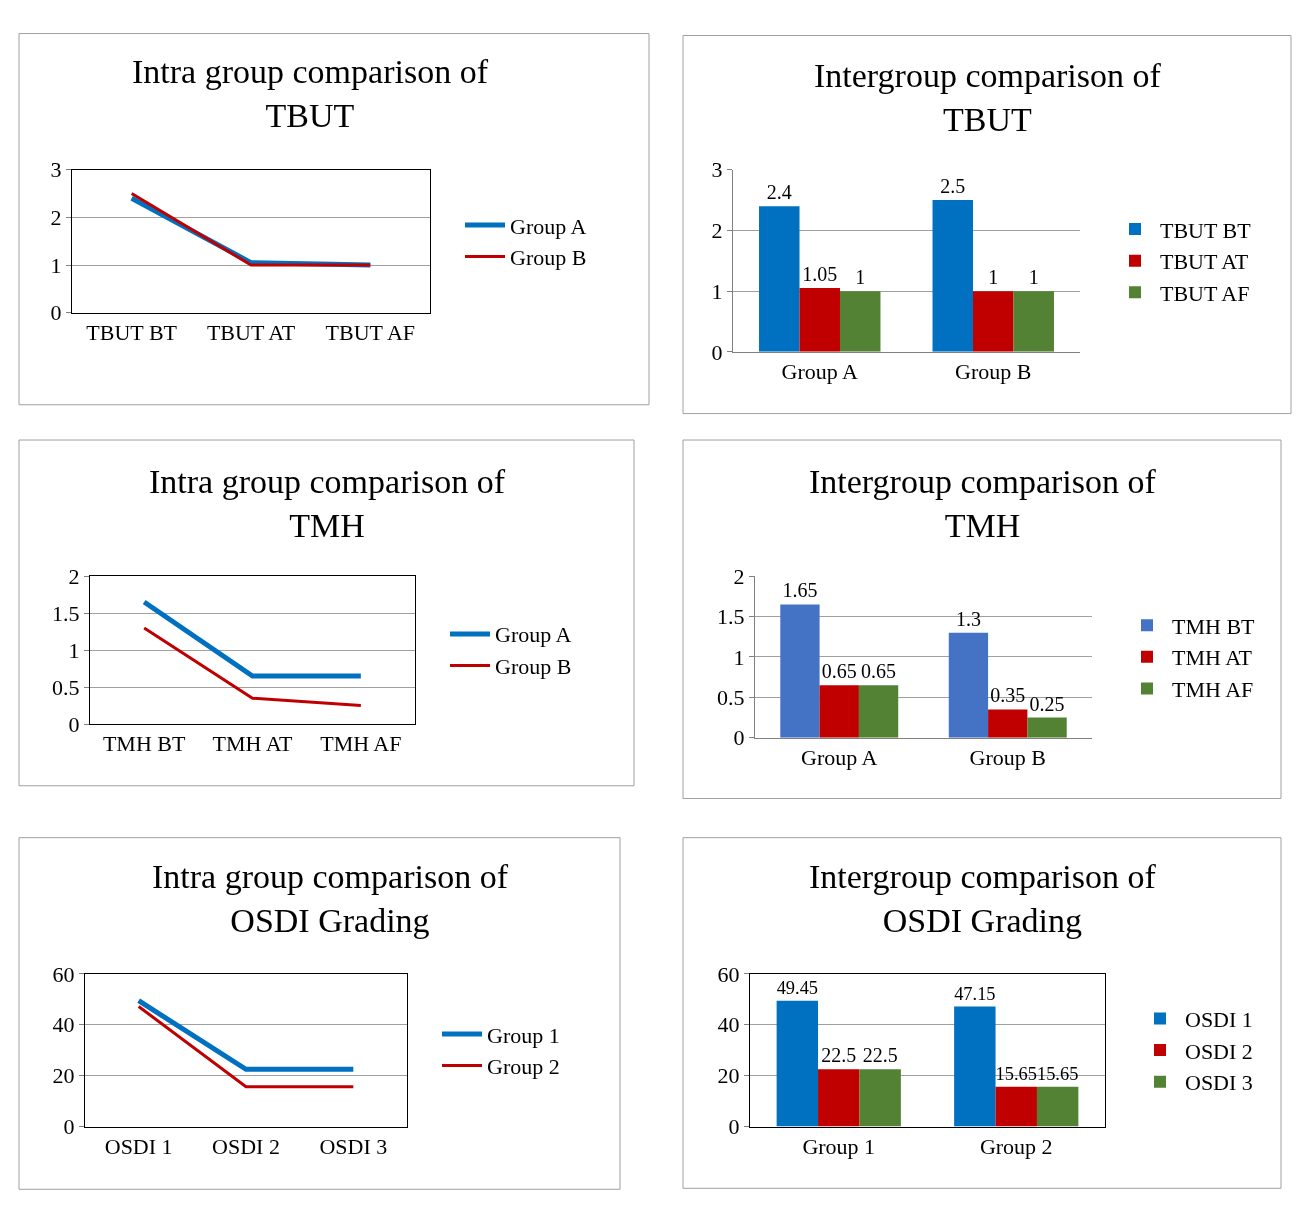 The image size is (1309, 1216). What do you see at coordinates (246, 1146) in the screenshot?
I see `x-tick-label: OSDI 2` at bounding box center [246, 1146].